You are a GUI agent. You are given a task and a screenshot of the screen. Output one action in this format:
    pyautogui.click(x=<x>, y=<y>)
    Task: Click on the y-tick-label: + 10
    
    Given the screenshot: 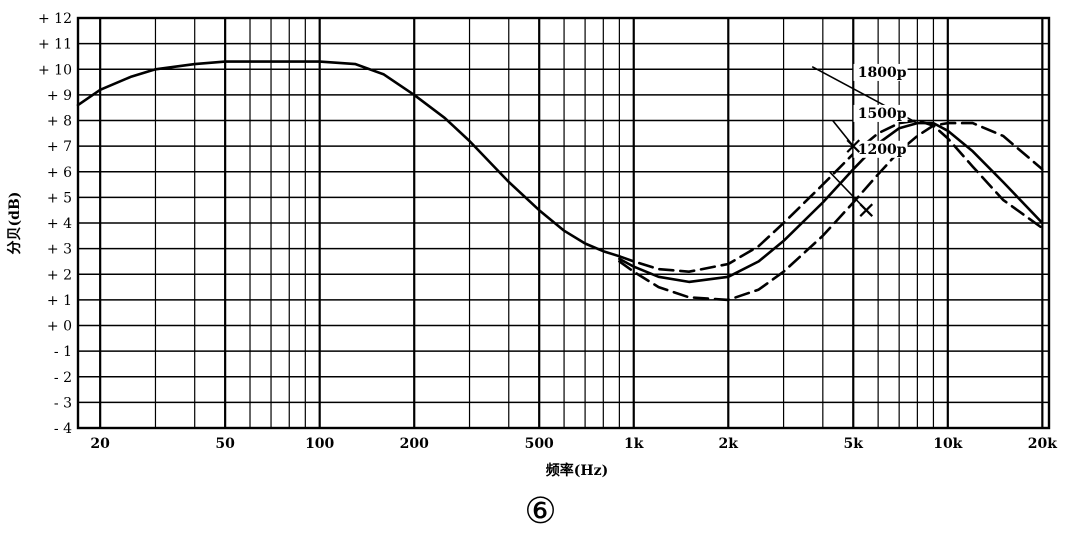 What is the action you would take?
    pyautogui.click(x=55, y=70)
    